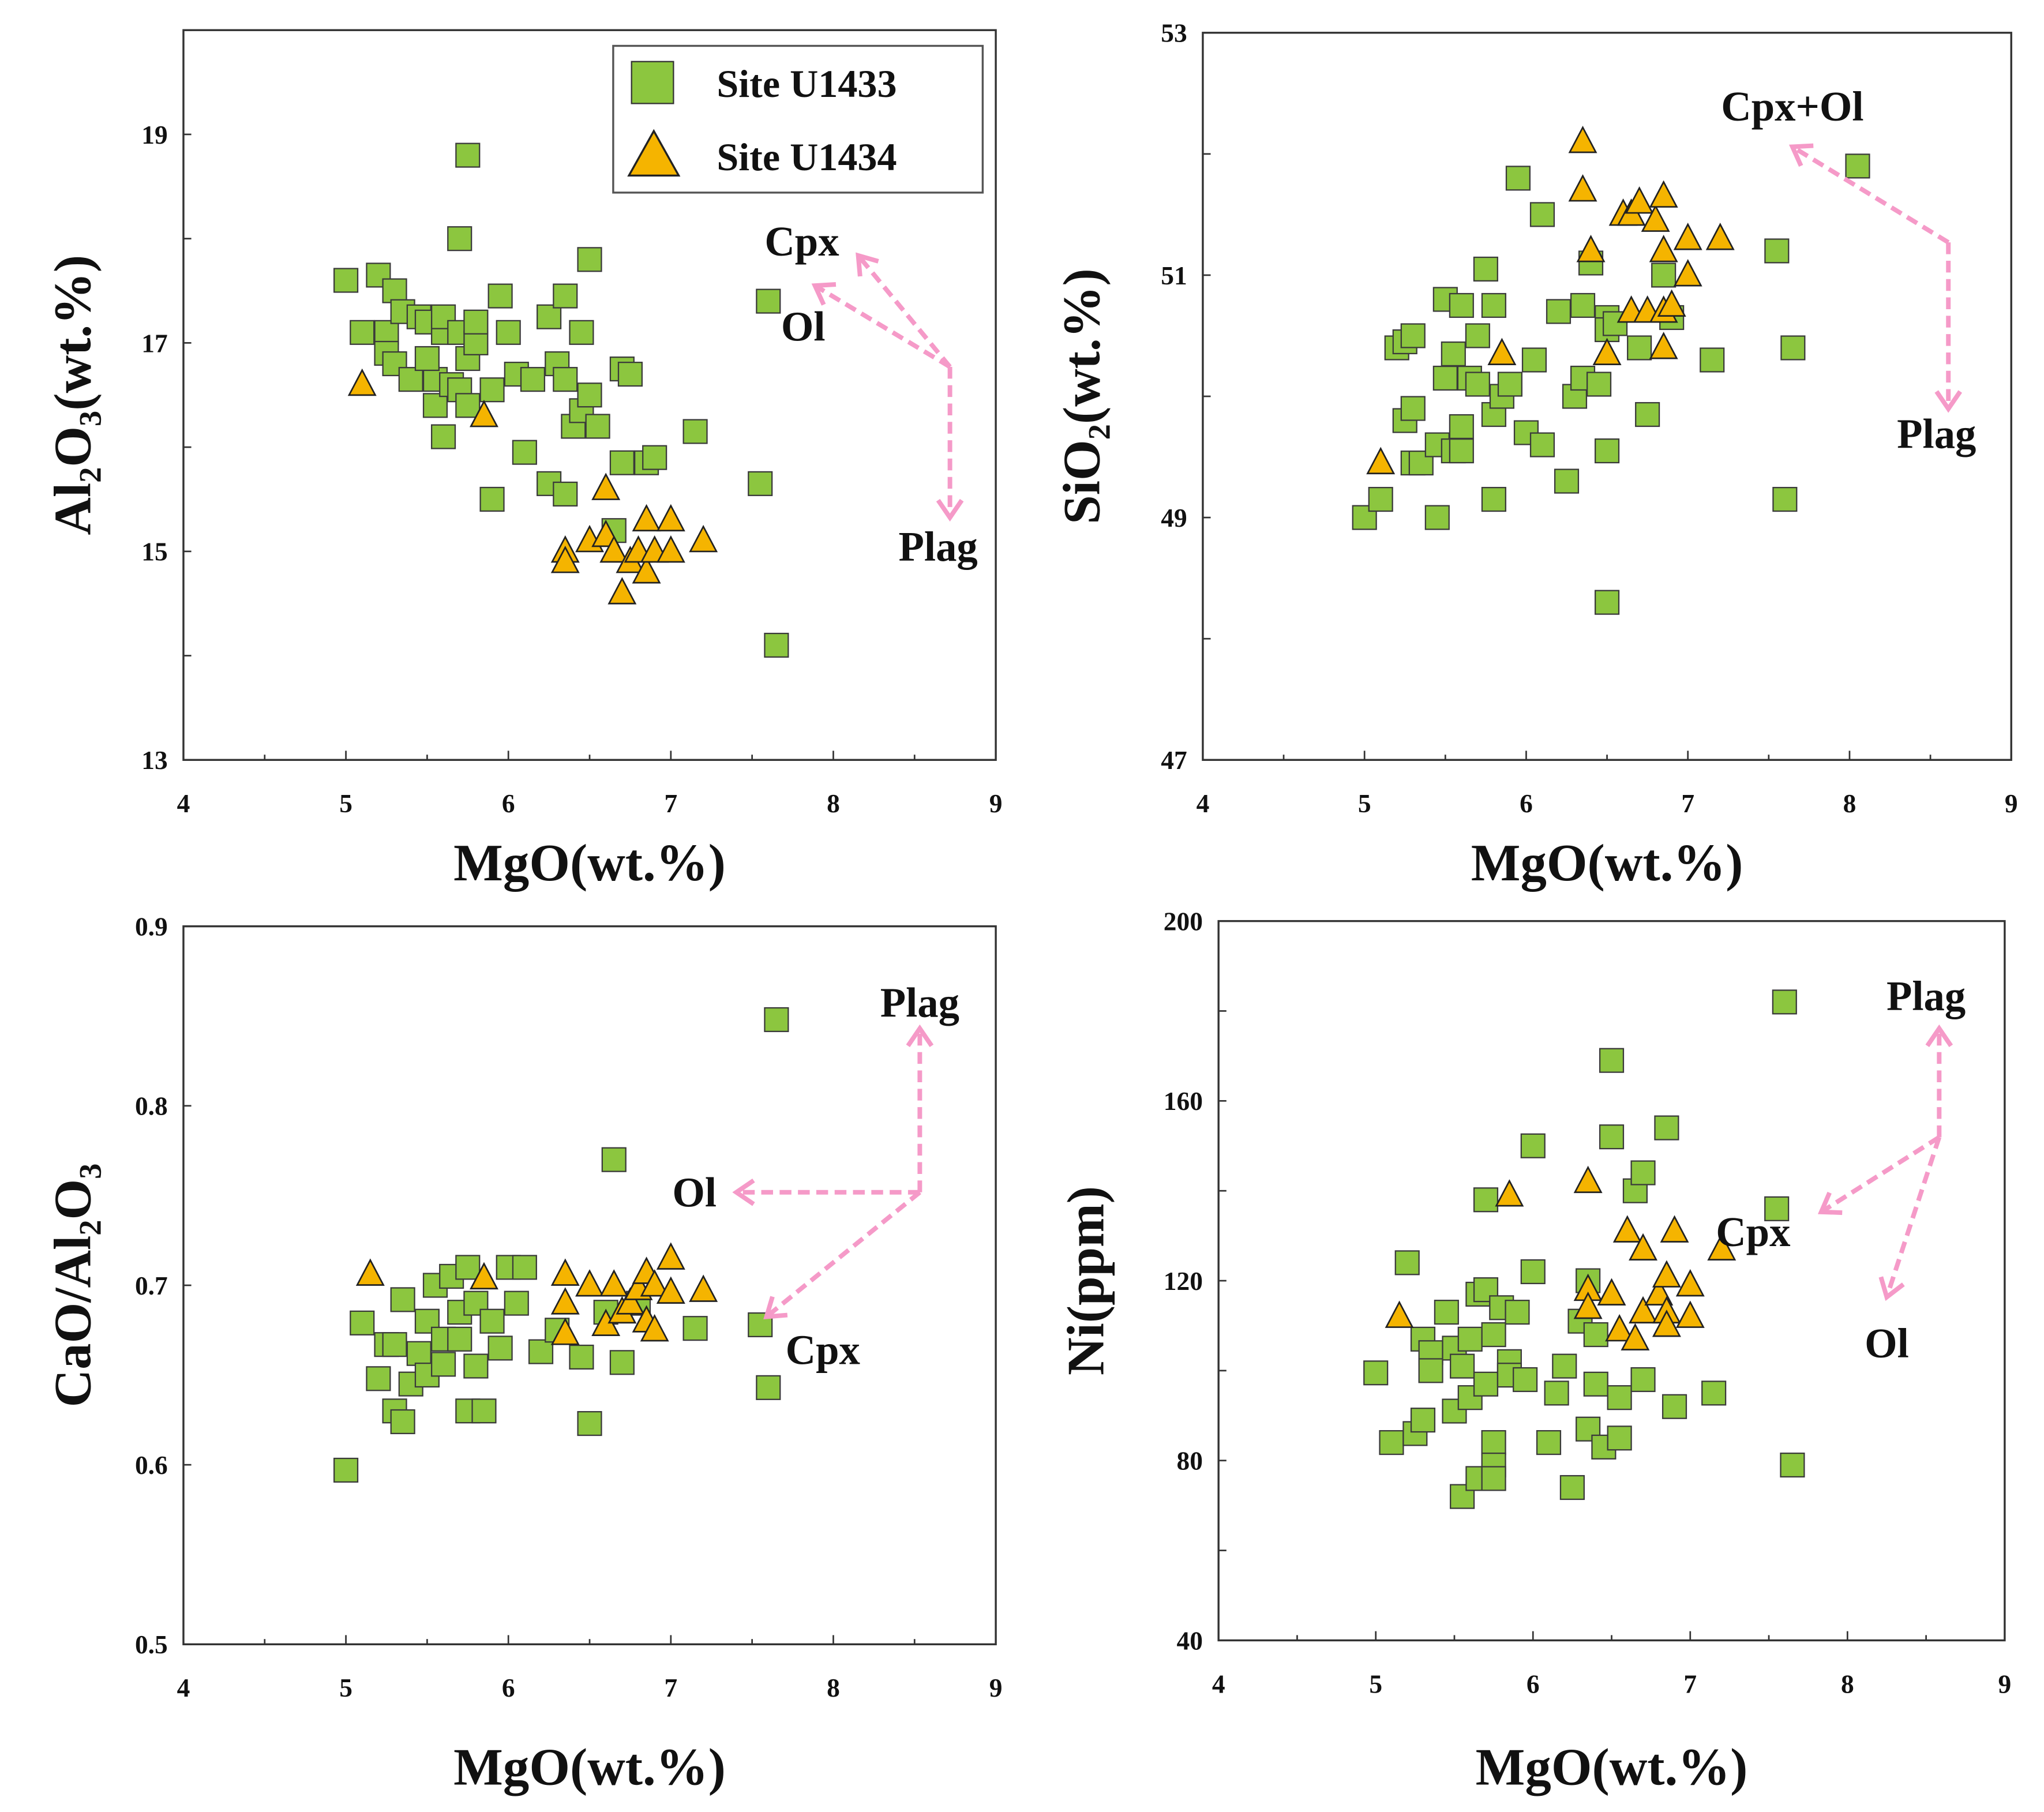 Image resolution: width=2044 pixels, height=1812 pixels. I want to click on y-axis-title: Ni(ppm), so click(1085, 1280).